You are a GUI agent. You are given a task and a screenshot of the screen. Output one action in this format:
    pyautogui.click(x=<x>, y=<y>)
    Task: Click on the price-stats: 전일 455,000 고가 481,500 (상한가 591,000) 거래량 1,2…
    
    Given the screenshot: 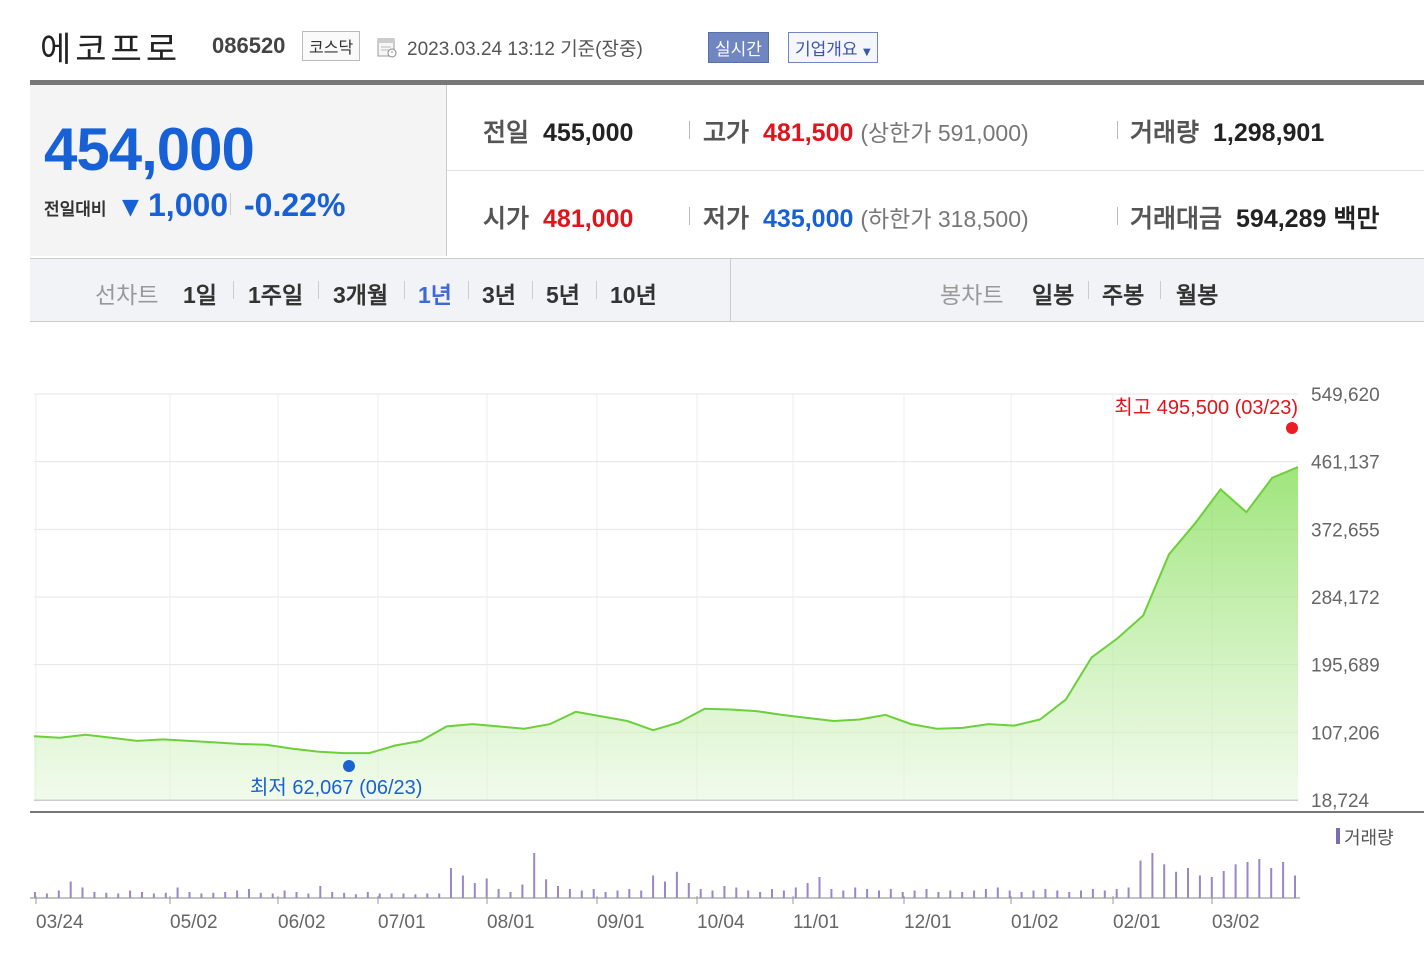 What is the action you would take?
    pyautogui.click(x=935, y=170)
    